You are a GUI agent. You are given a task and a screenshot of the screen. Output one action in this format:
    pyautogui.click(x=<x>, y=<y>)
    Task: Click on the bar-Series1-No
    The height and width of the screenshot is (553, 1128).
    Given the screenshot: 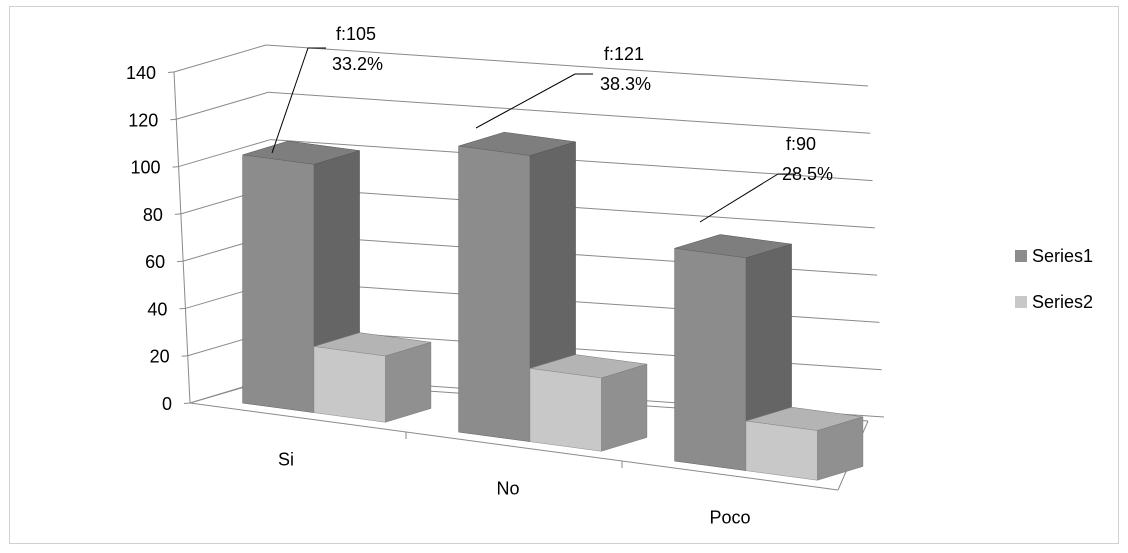 What is the action you would take?
    pyautogui.click(x=494, y=293)
    